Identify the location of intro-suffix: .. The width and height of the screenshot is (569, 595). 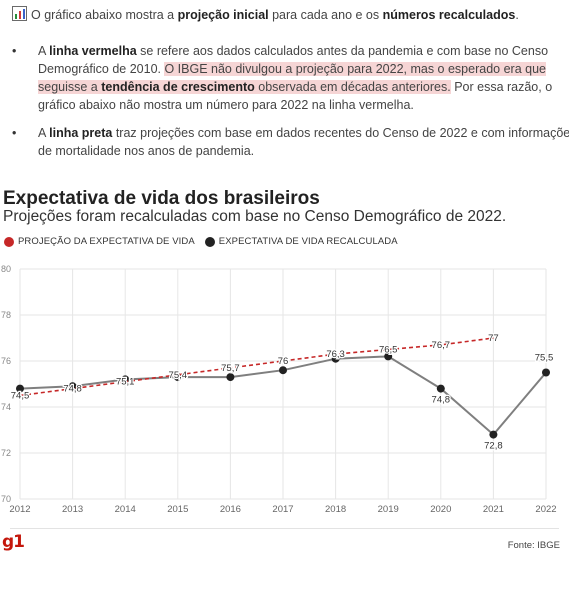
(517, 15).